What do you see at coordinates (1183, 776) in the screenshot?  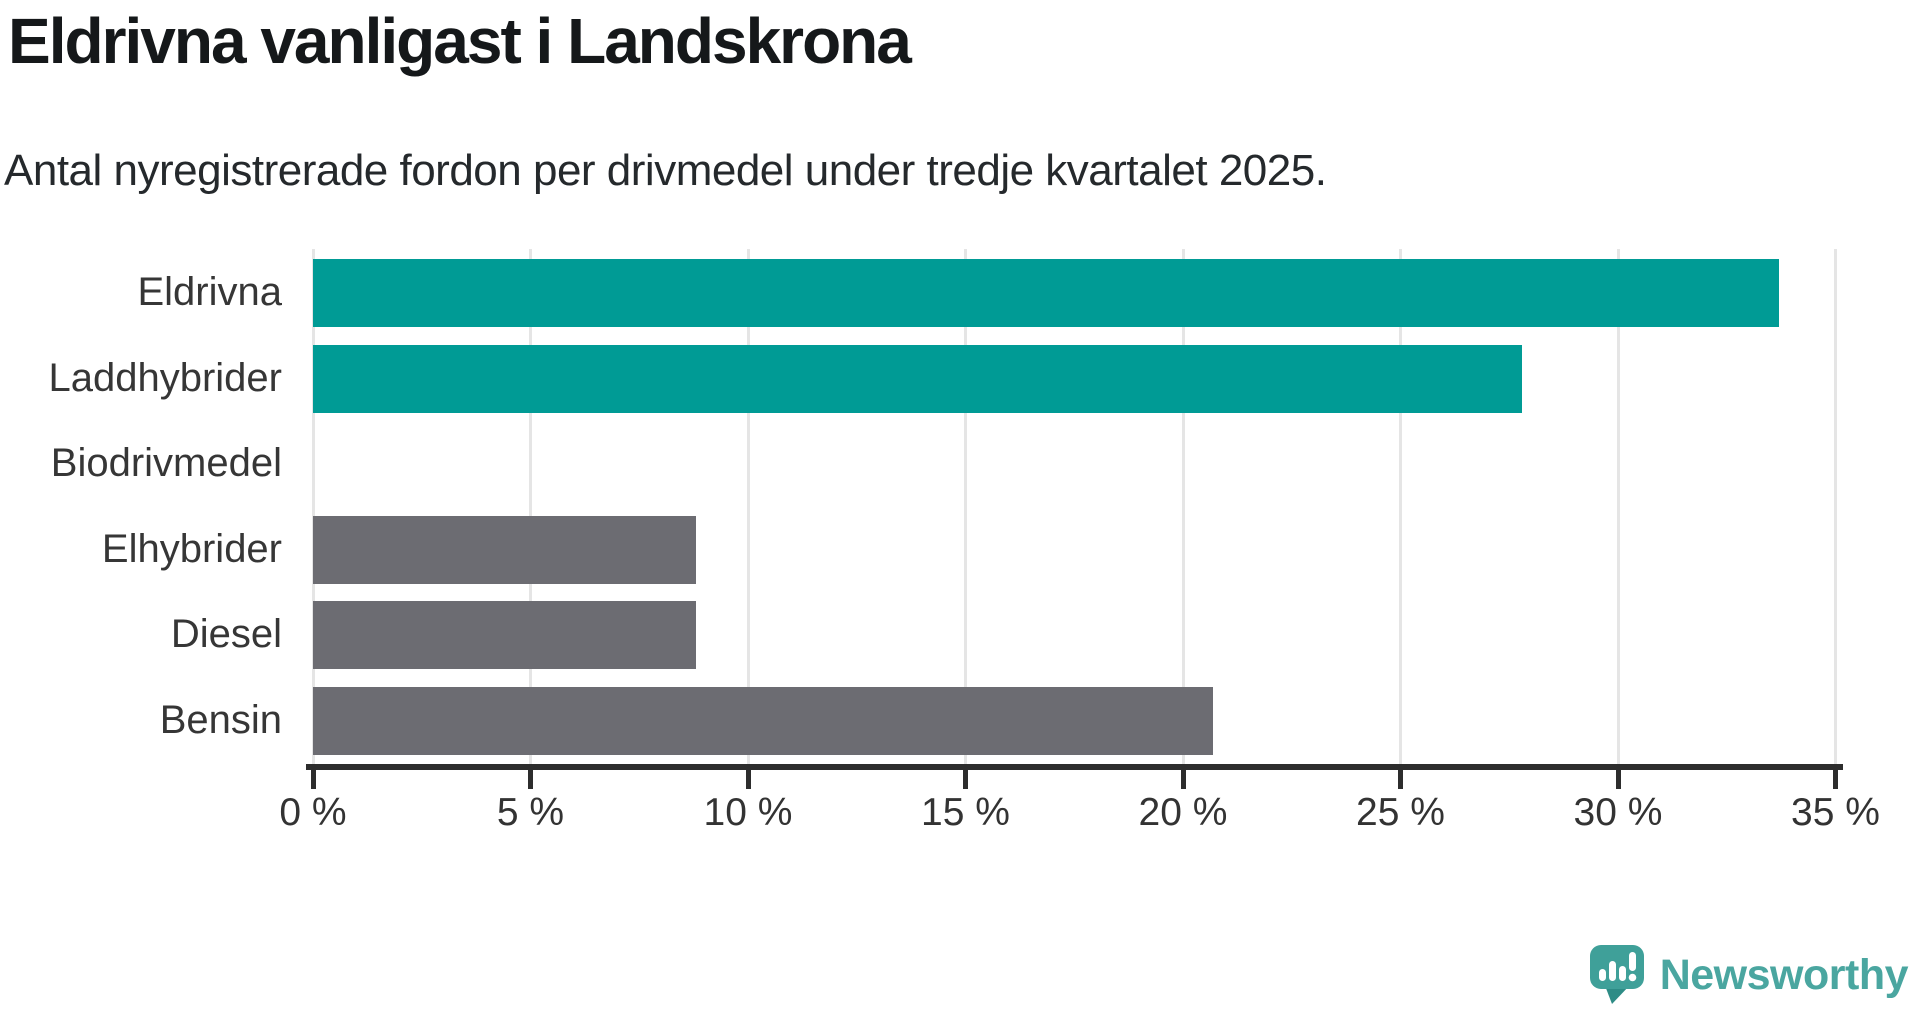 I see `x-tick-20-percent` at bounding box center [1183, 776].